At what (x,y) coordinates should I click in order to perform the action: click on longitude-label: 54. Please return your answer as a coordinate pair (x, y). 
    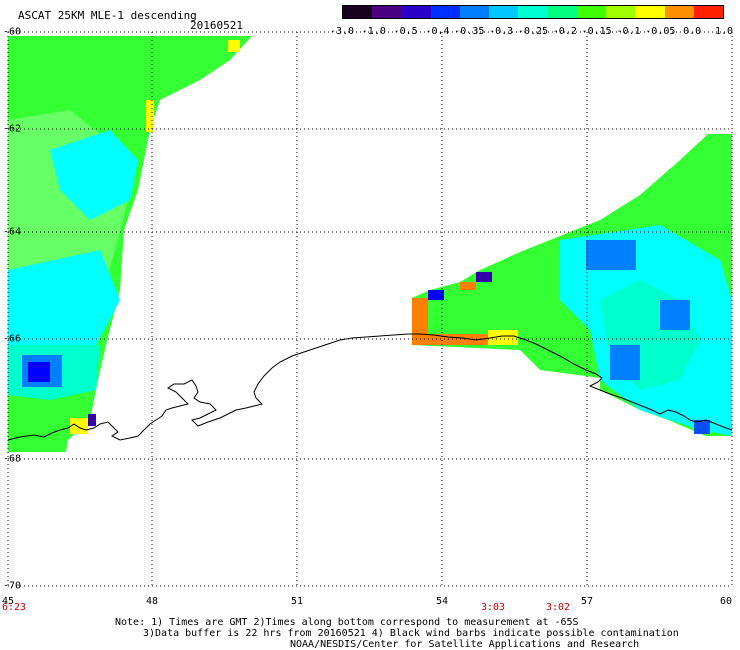
    Looking at the image, I should click on (442, 601).